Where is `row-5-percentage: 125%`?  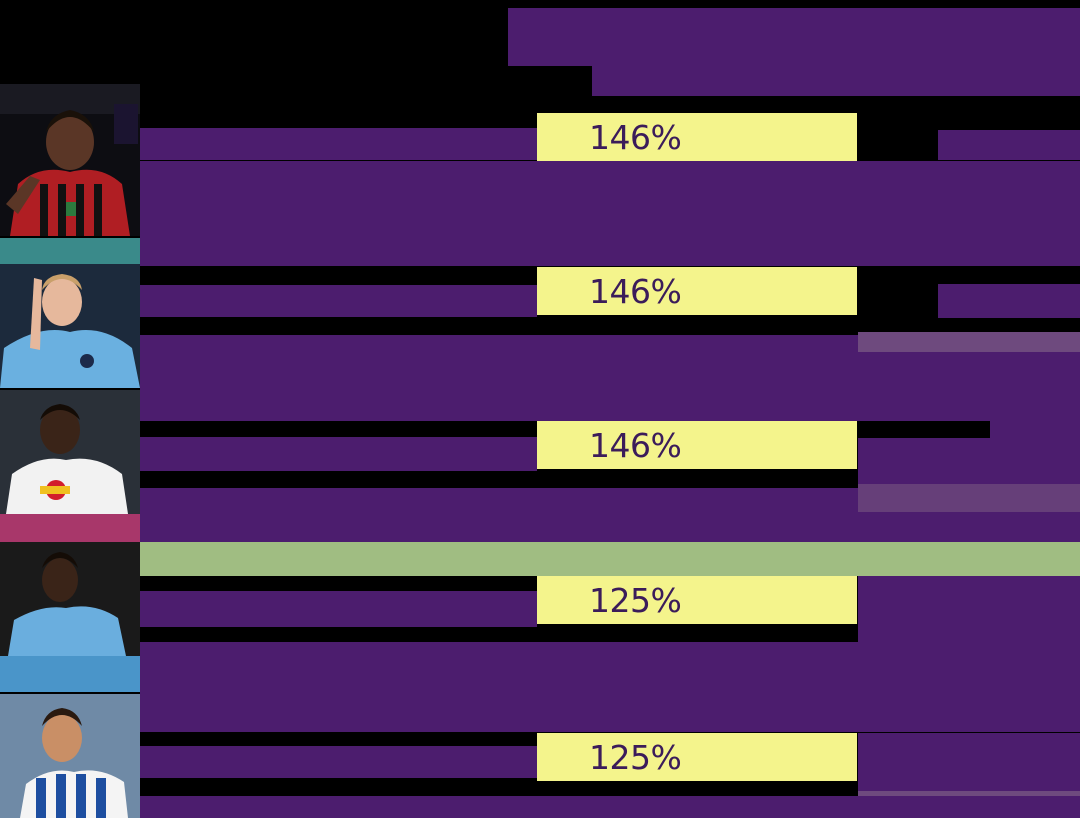 row-5-percentage: 125% is located at coordinates (697, 757).